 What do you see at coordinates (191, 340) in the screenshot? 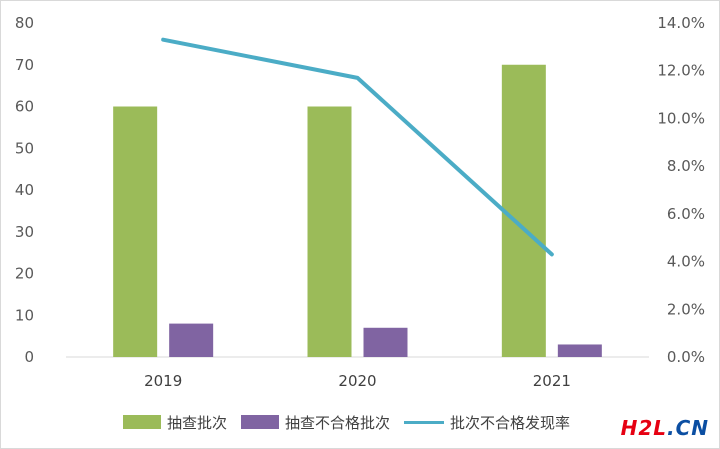
I see `bar-failed-2019` at bounding box center [191, 340].